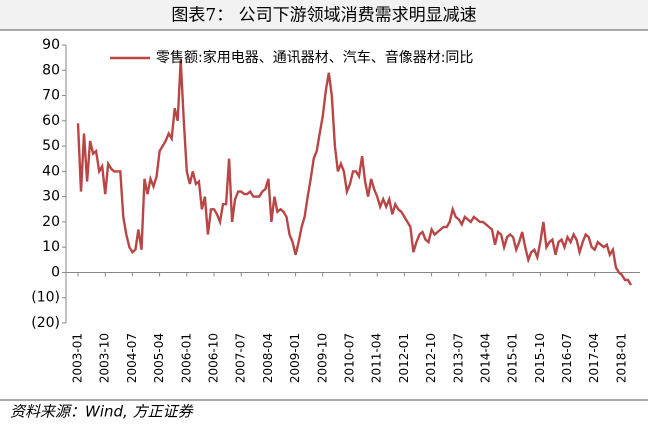 The width and height of the screenshot is (648, 428). What do you see at coordinates (102, 412) in the screenshot?
I see `source: 资料来源：Wind, 方正证券` at bounding box center [102, 412].